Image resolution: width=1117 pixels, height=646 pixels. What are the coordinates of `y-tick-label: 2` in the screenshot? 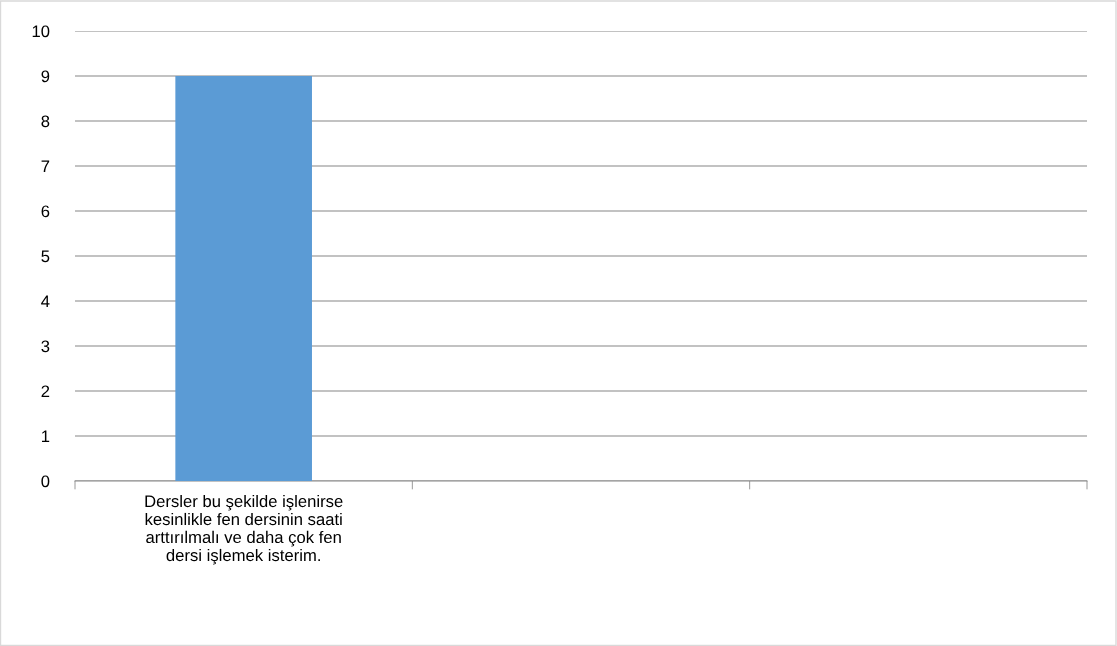 It's located at (45, 391).